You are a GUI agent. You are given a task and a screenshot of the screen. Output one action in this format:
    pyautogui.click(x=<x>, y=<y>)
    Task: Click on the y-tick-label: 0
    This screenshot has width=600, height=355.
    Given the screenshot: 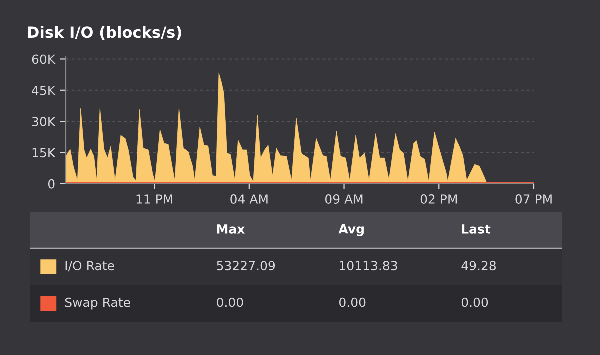 What is the action you would take?
    pyautogui.click(x=51, y=184)
    